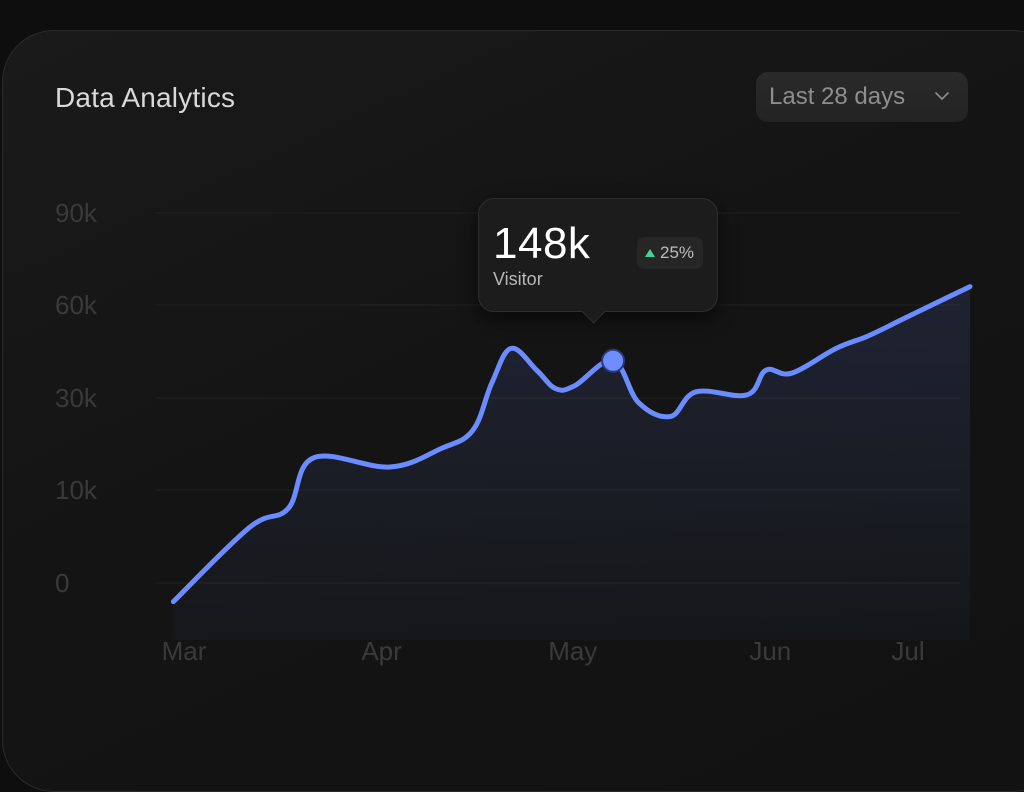 Image resolution: width=1024 pixels, height=792 pixels. I want to click on triangle-up-icon, so click(650, 253).